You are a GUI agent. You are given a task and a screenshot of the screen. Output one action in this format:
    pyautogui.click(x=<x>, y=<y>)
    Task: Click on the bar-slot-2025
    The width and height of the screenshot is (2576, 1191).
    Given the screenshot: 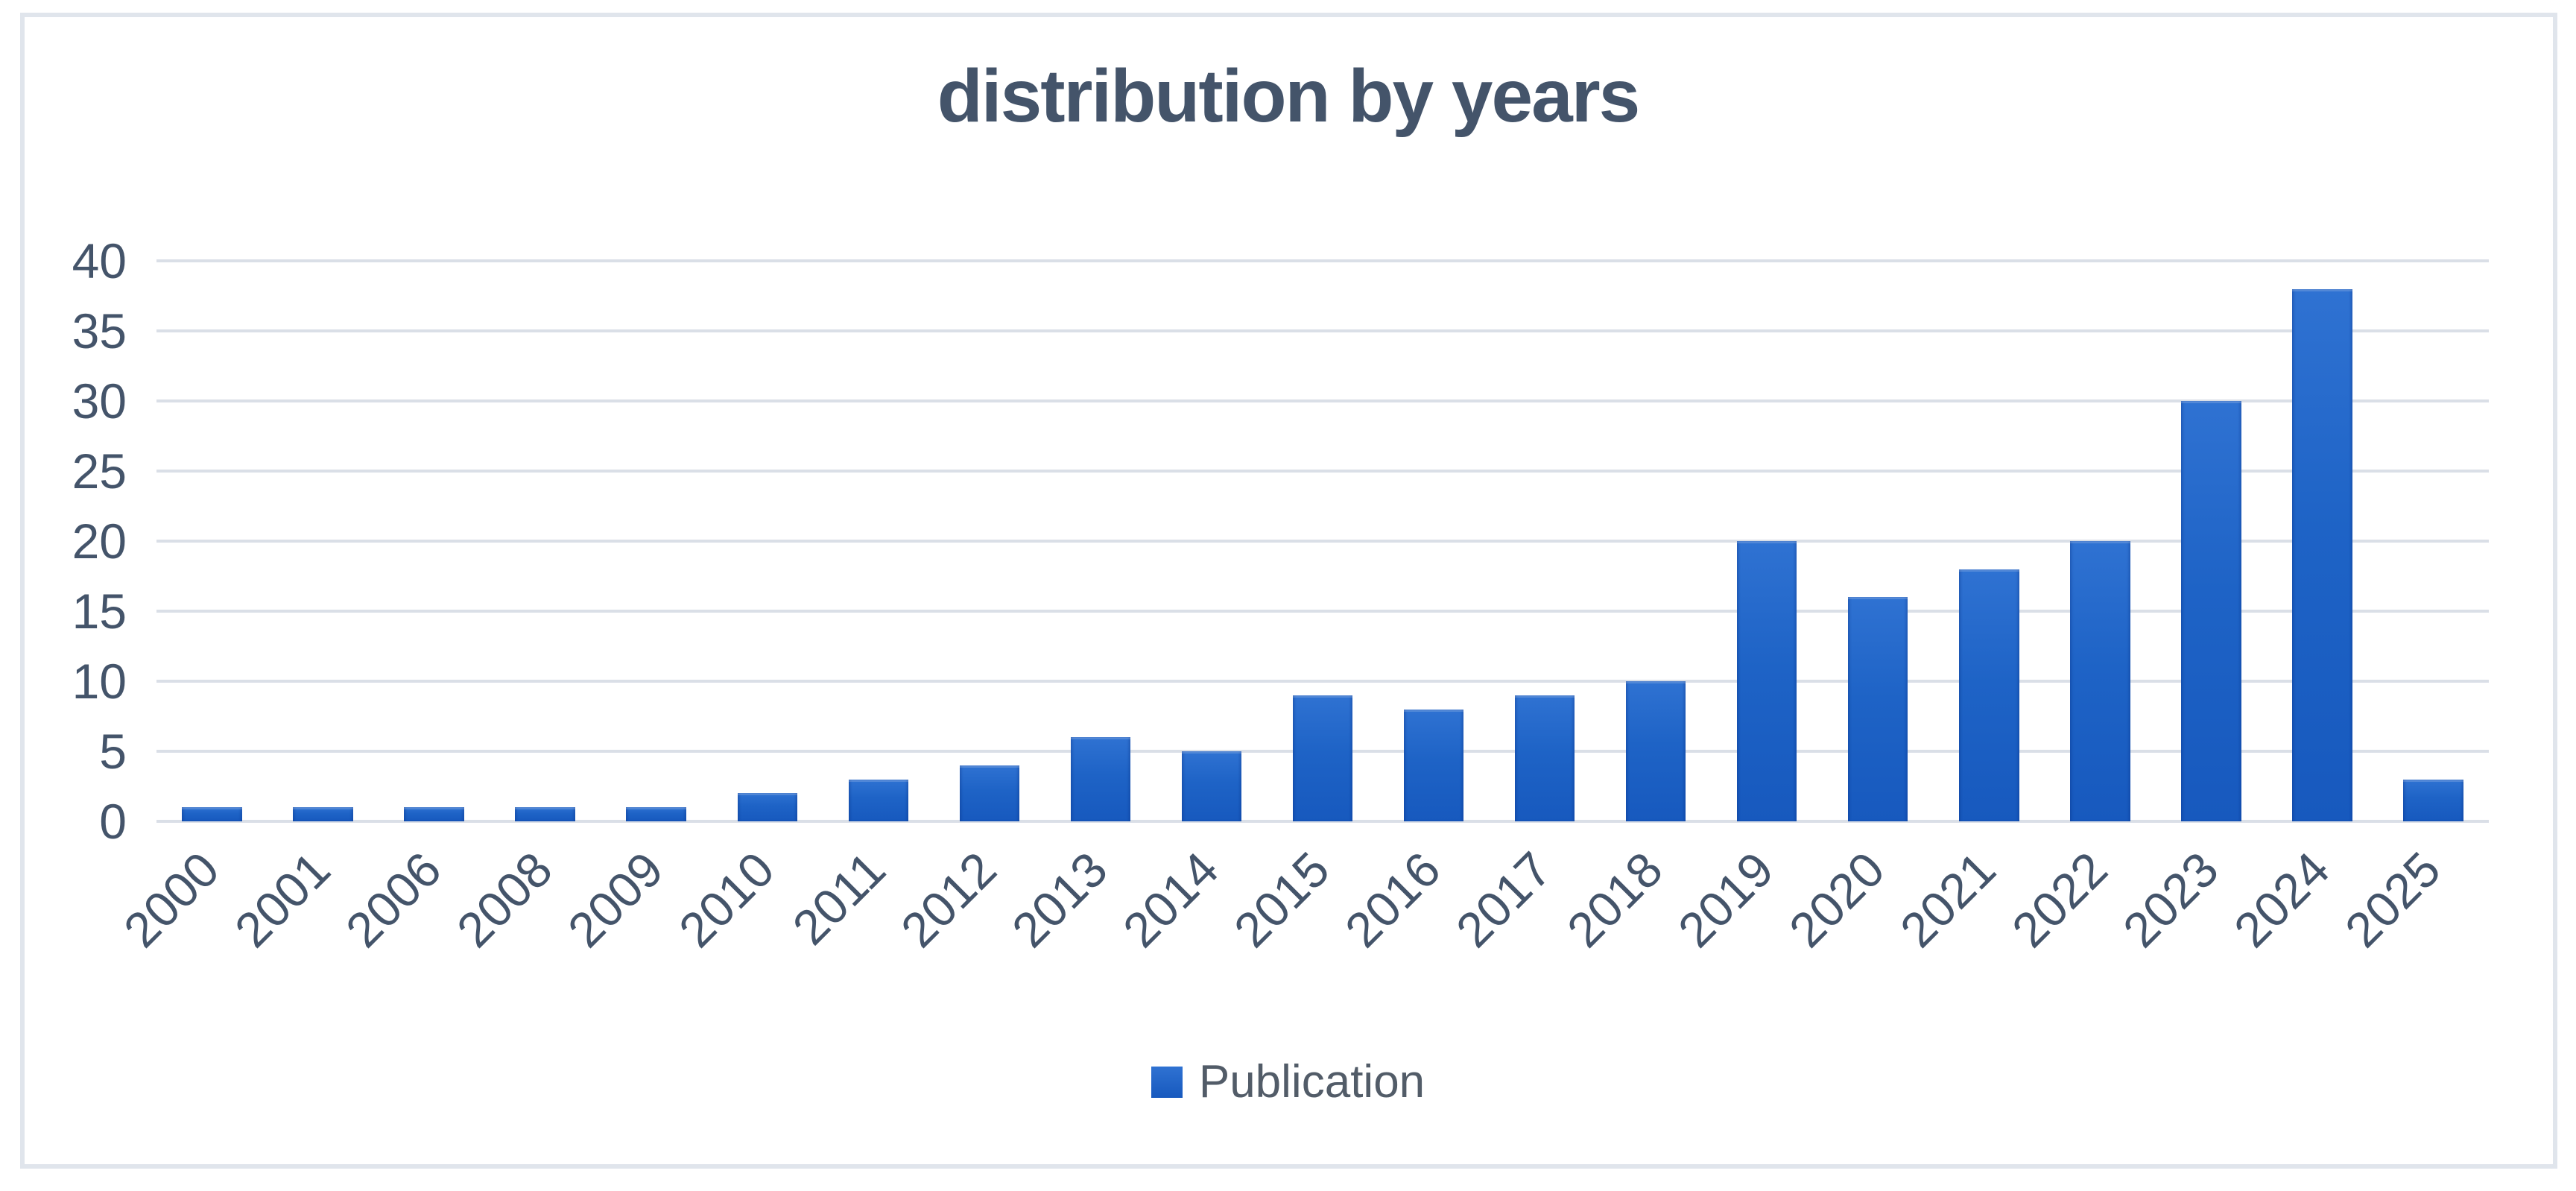 What is the action you would take?
    pyautogui.click(x=2433, y=541)
    